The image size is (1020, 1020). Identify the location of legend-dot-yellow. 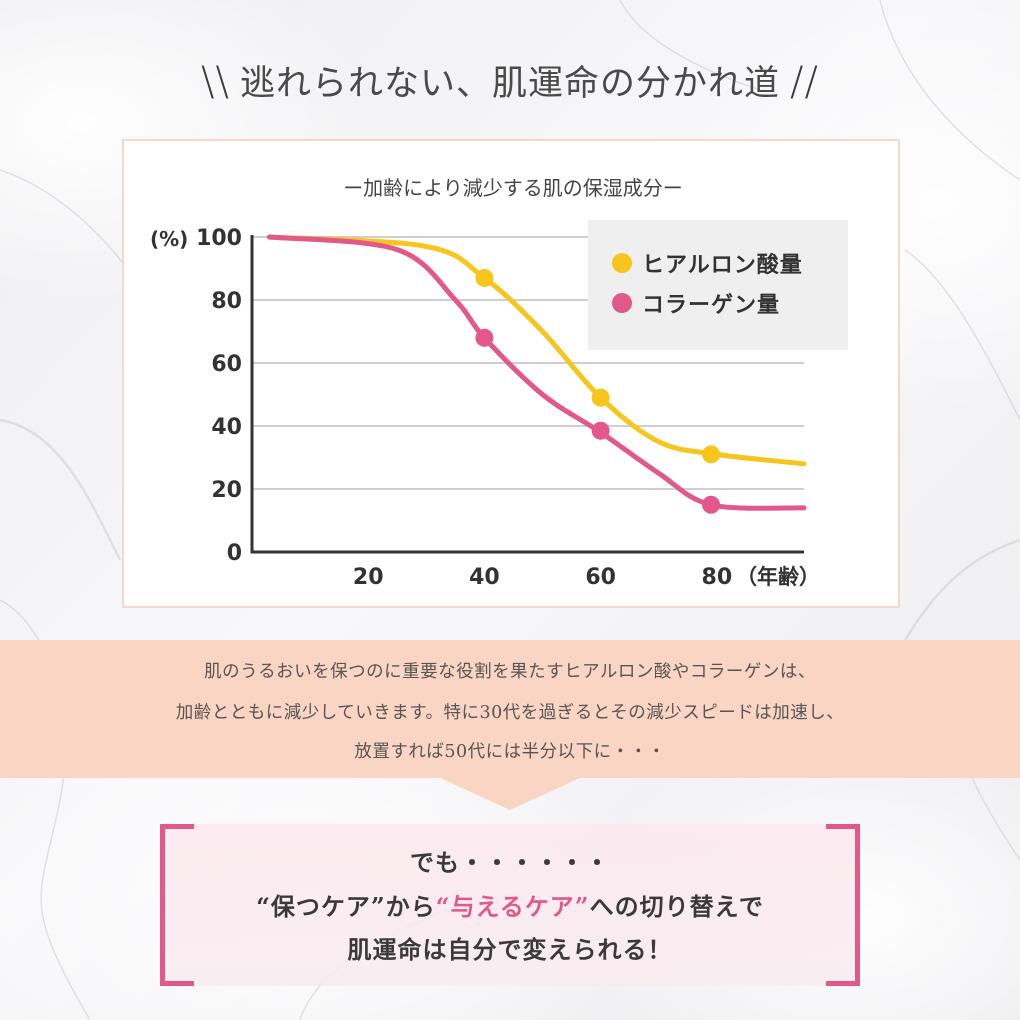
(622, 263).